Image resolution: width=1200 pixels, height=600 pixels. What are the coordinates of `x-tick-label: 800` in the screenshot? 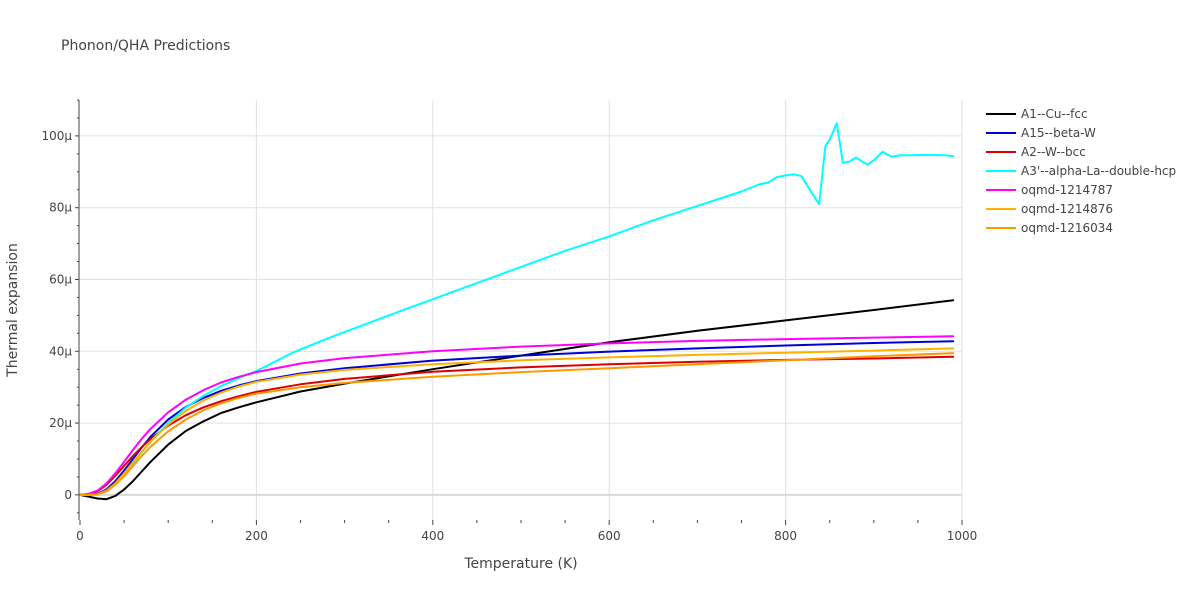 It's located at (785, 536).